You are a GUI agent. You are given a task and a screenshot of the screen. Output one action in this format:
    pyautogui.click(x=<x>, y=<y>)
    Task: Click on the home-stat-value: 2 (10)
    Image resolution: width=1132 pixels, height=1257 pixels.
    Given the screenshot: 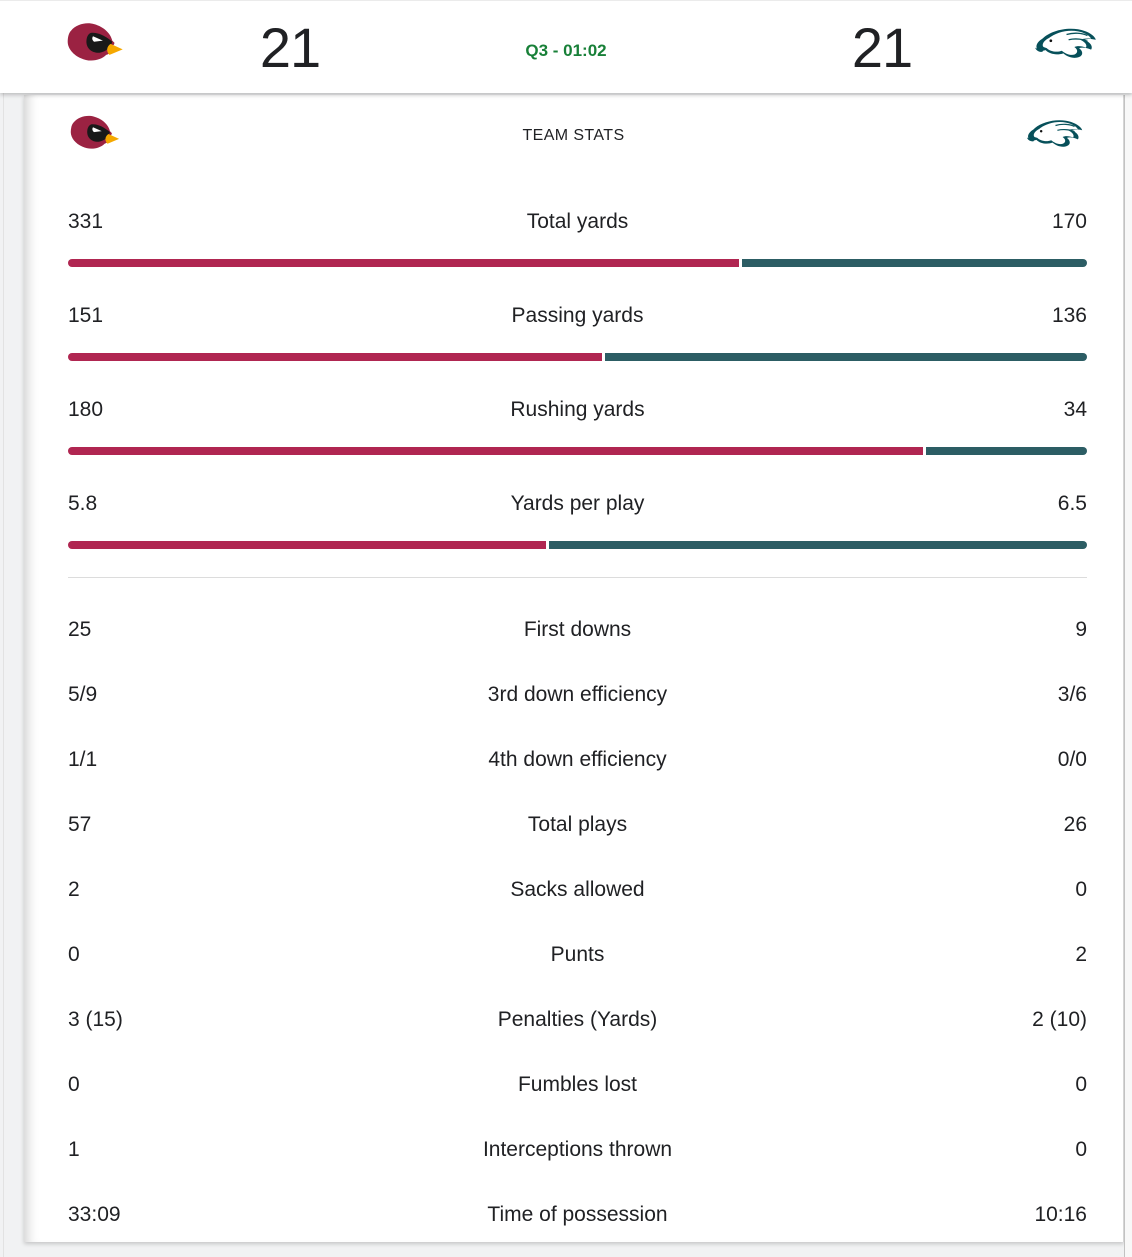 What is the action you would take?
    pyautogui.click(x=1059, y=1019)
    